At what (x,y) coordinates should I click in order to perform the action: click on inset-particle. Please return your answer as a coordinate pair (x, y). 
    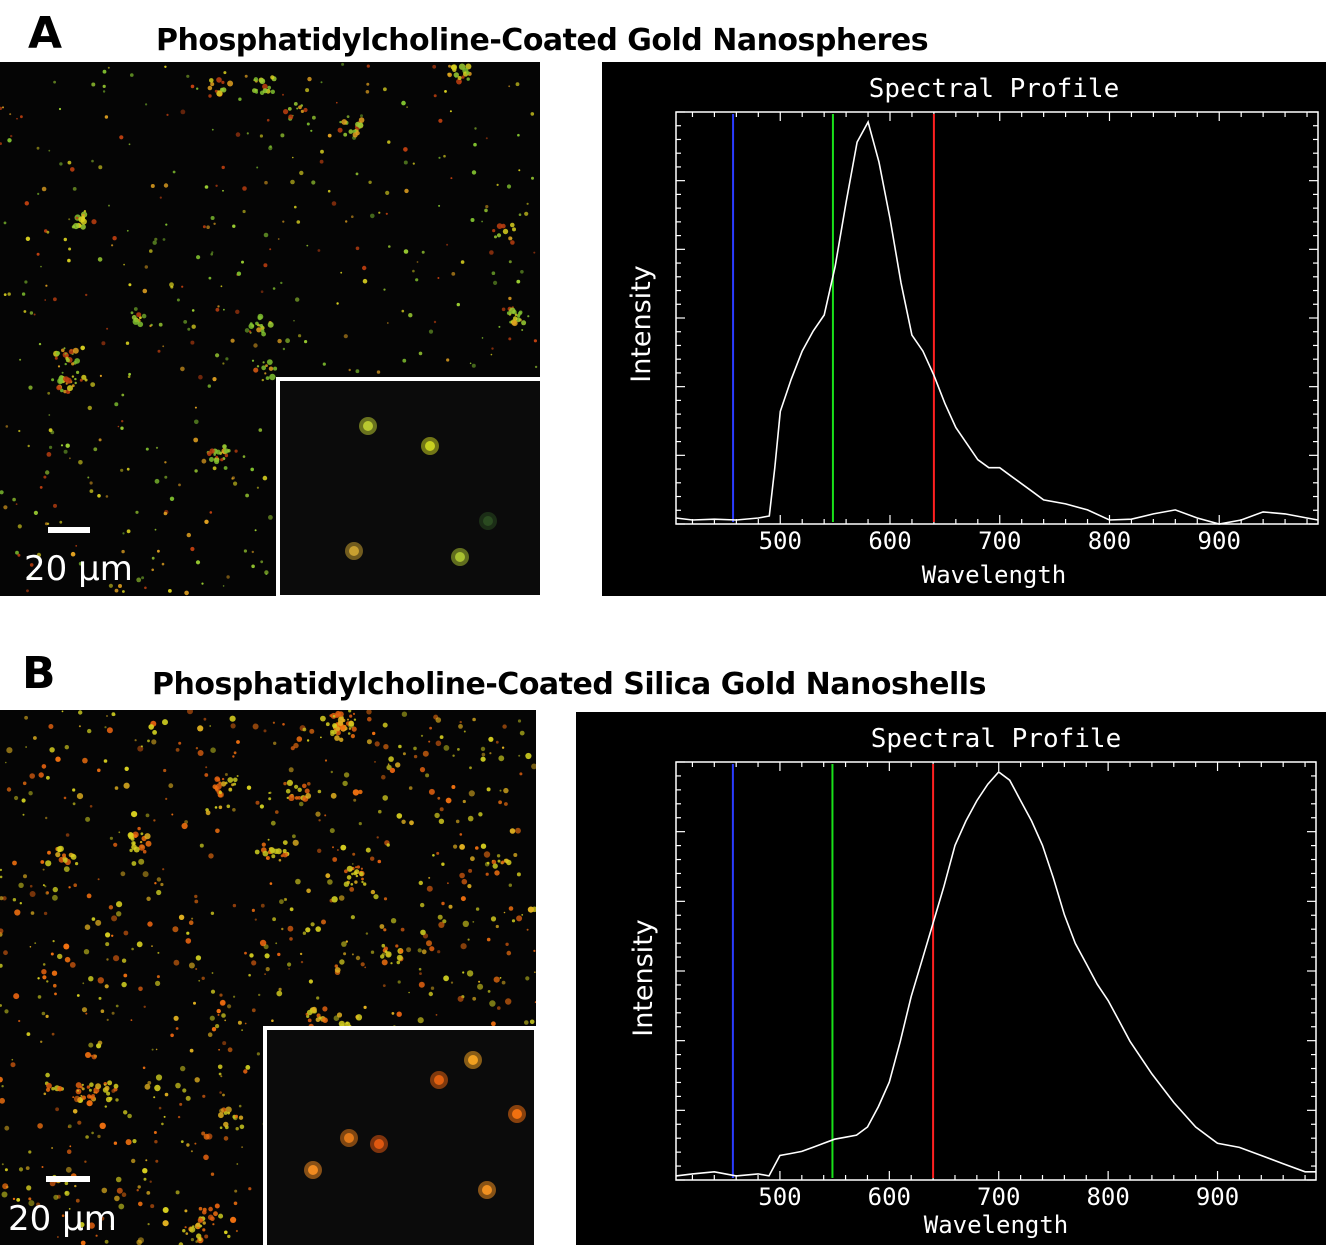
    Looking at the image, I should click on (379, 1144).